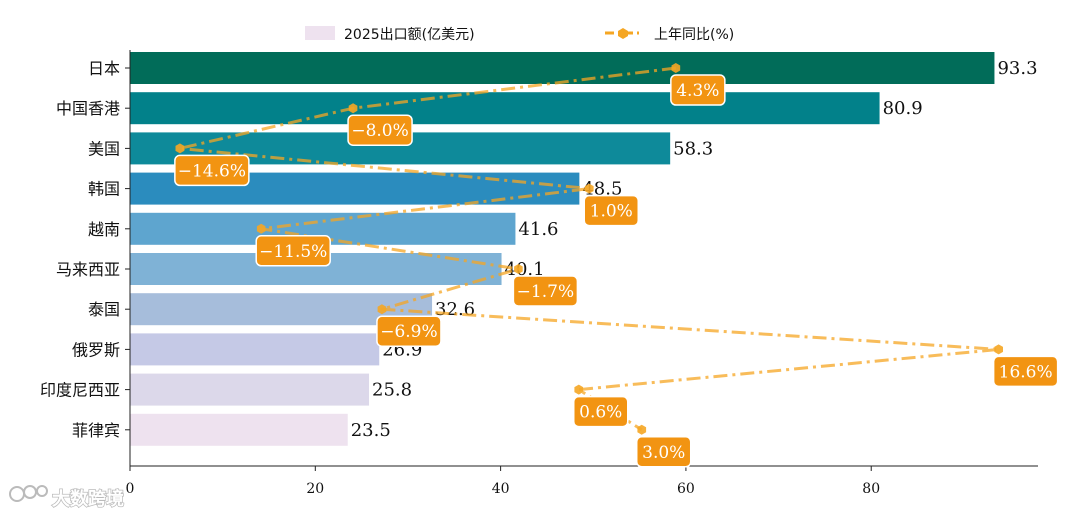  What do you see at coordinates (130, 489) in the screenshot?
I see `x-tick-label: 0` at bounding box center [130, 489].